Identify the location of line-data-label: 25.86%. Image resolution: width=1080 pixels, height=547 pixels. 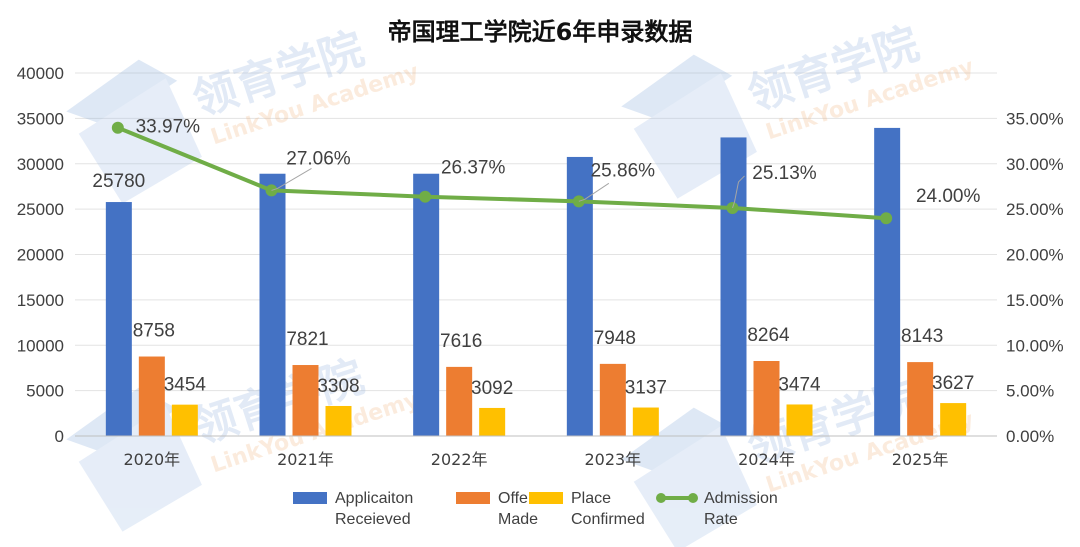
(623, 170).